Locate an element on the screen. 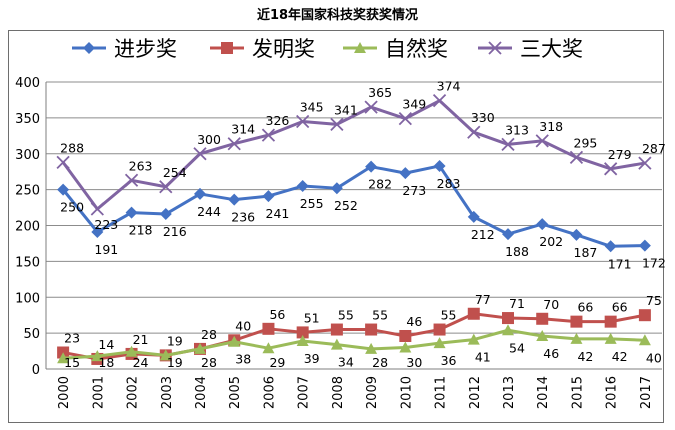 Image resolution: width=675 pixels, height=430 pixels. data-label: 202 is located at coordinates (551, 241).